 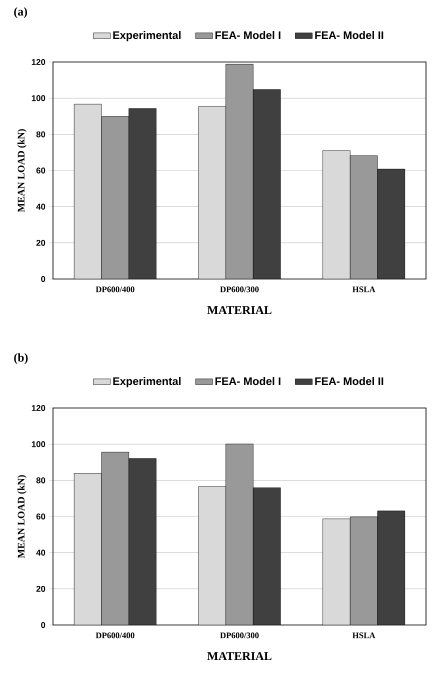 I want to click on chart-title: (a), so click(x=21, y=12).